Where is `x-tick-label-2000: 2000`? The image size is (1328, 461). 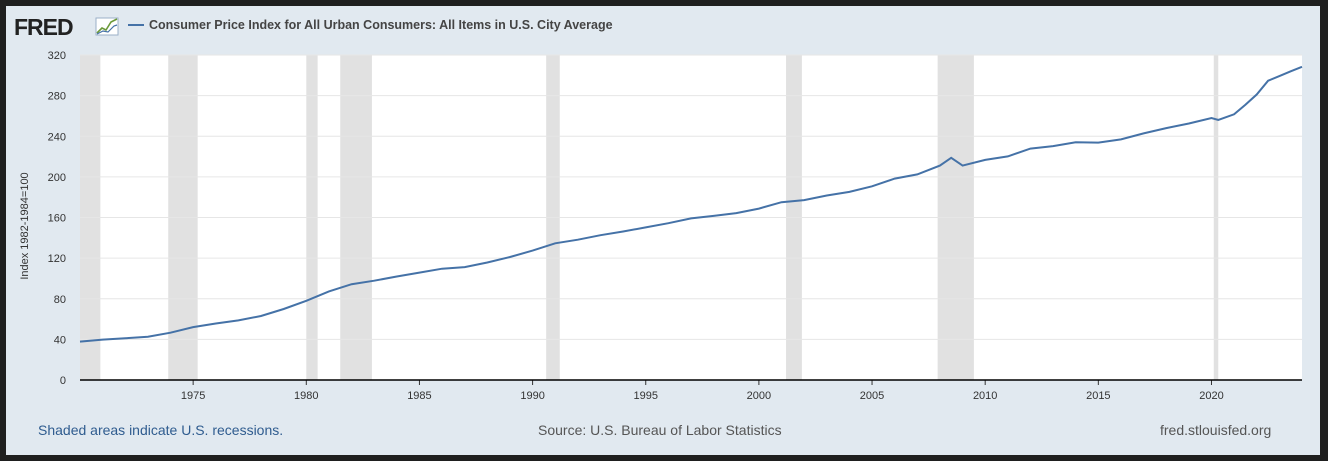
x-tick-label-2000: 2000 is located at coordinates (759, 396).